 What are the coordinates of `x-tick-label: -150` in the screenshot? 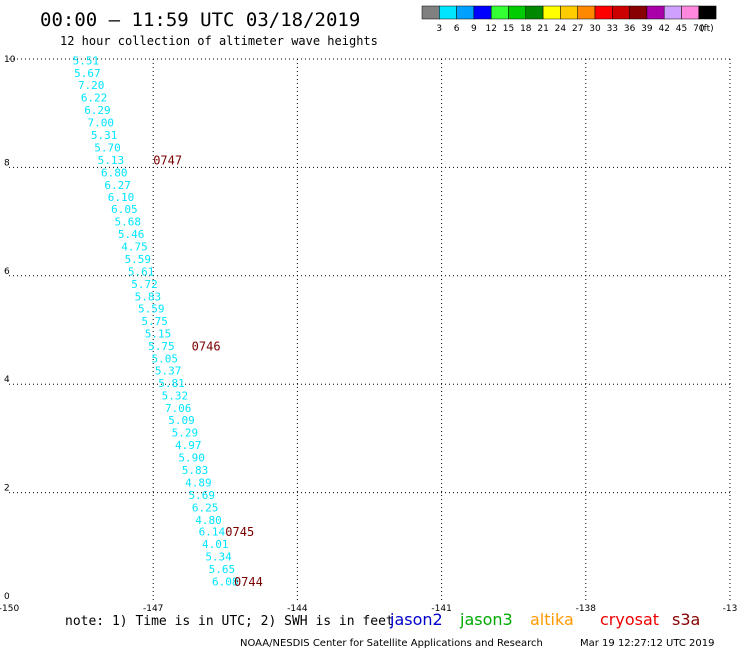 It's located at (9, 609).